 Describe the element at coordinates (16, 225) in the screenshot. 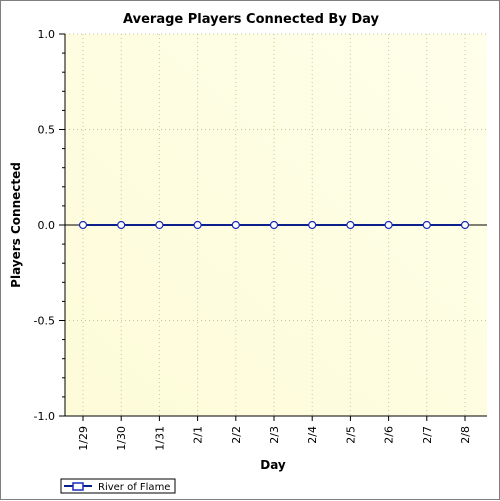

I see `y-axis-label: Players Connected` at that location.